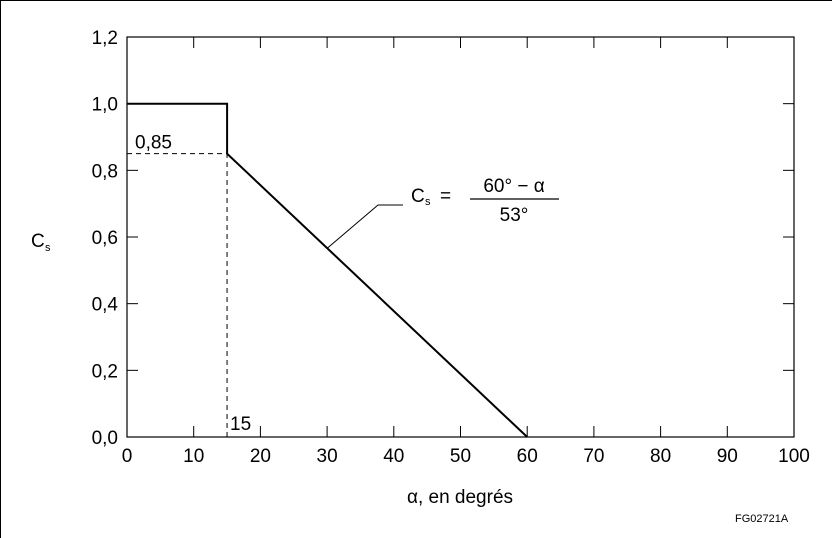  What do you see at coordinates (416, 0) in the screenshot?
I see `frame-top-border` at bounding box center [416, 0].